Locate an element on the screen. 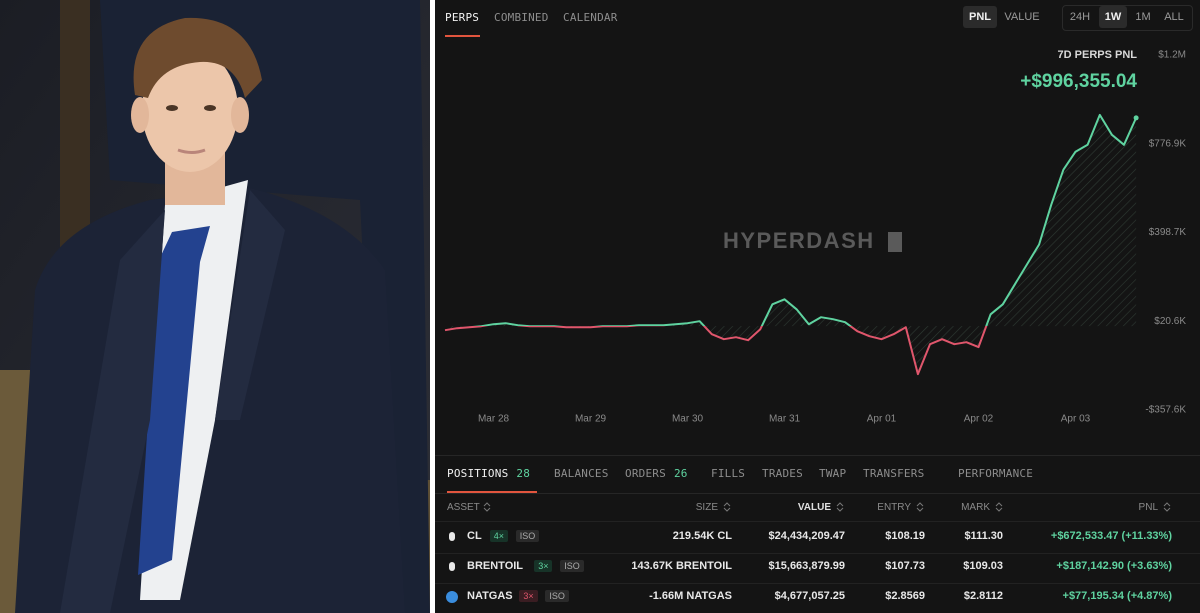  positions-tab: FILLS is located at coordinates (728, 473).